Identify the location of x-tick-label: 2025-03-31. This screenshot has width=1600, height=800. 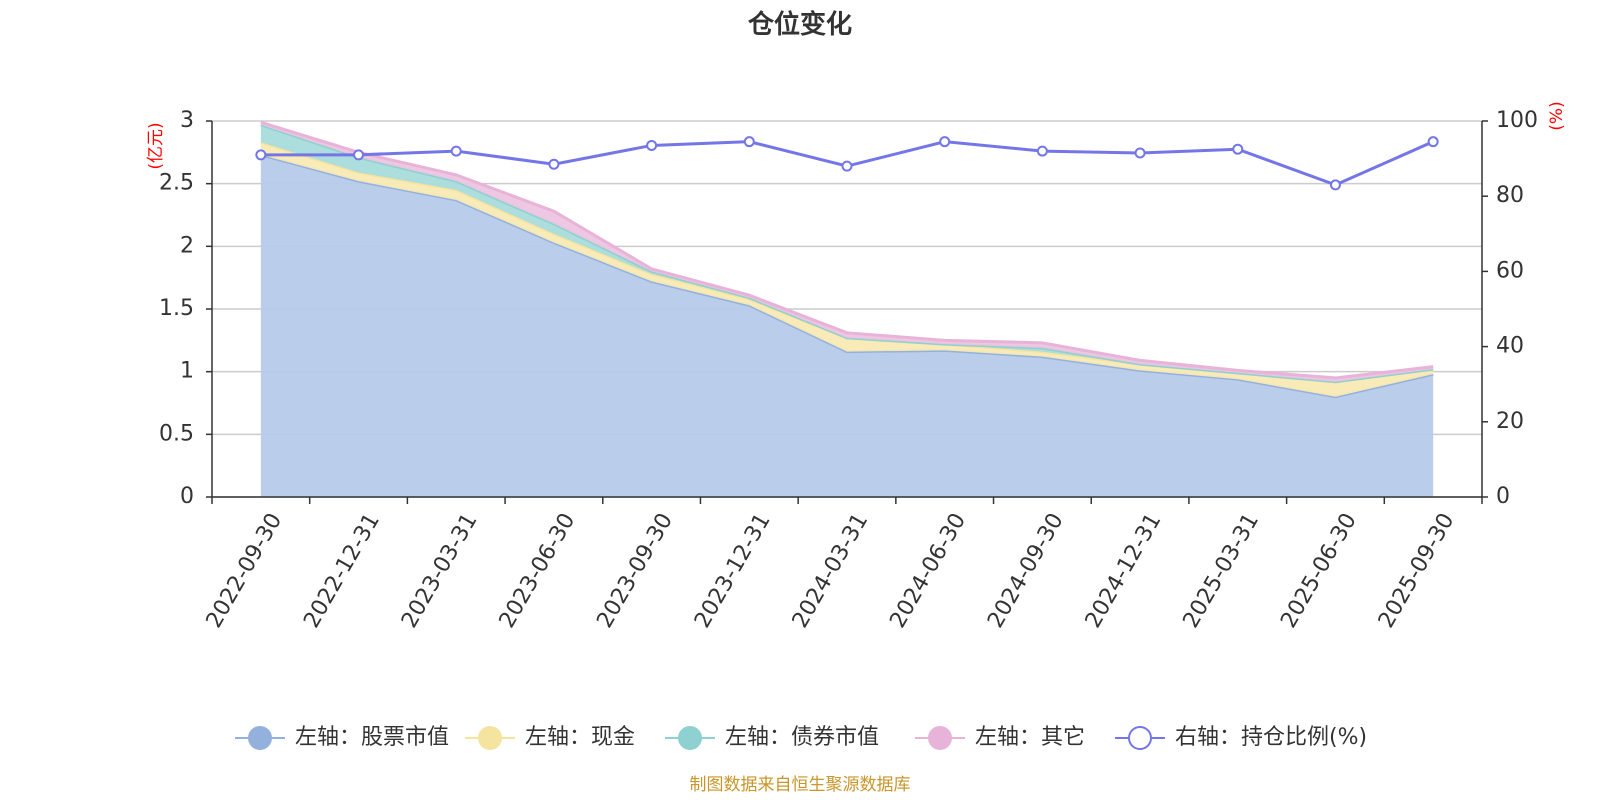
(1222, 570).